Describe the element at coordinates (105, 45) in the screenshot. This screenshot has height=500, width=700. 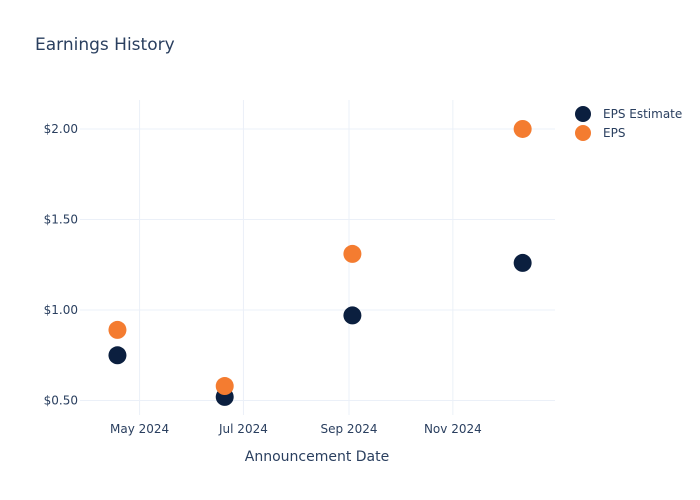
I see `chart-title: Earnings History` at that location.